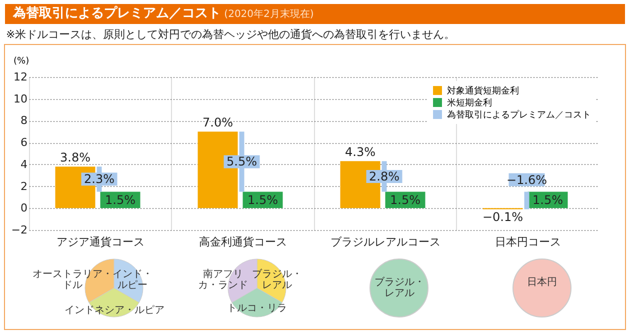 The width and height of the screenshot is (630, 334). Describe the element at coordinates (385, 242) in the screenshot. I see `x-tick-label: ブラジルレアルコース` at that location.